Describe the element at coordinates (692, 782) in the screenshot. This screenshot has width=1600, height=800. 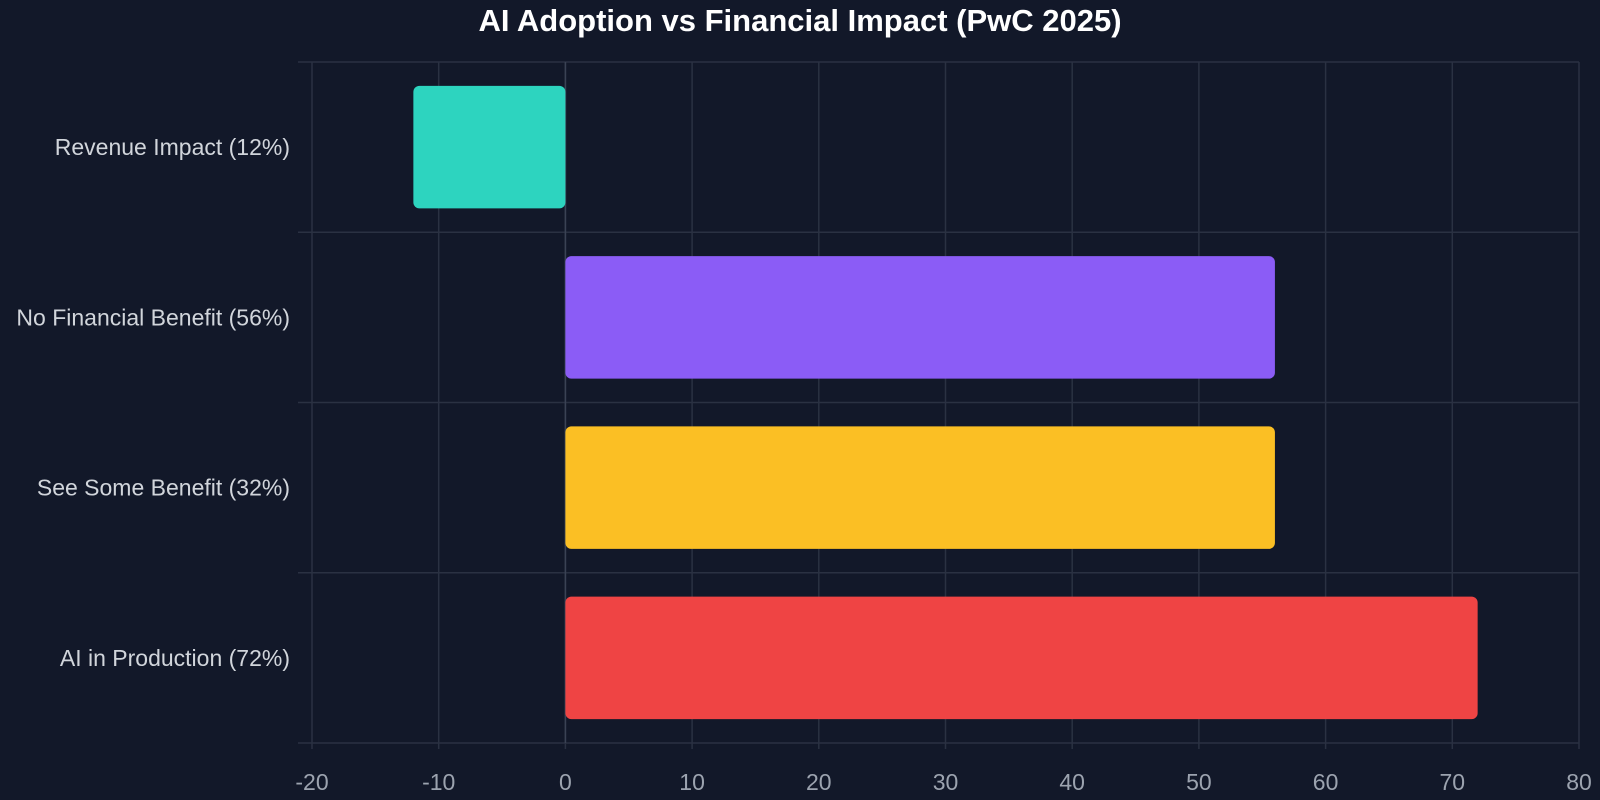
I see `x-tick-label: 10` at that location.